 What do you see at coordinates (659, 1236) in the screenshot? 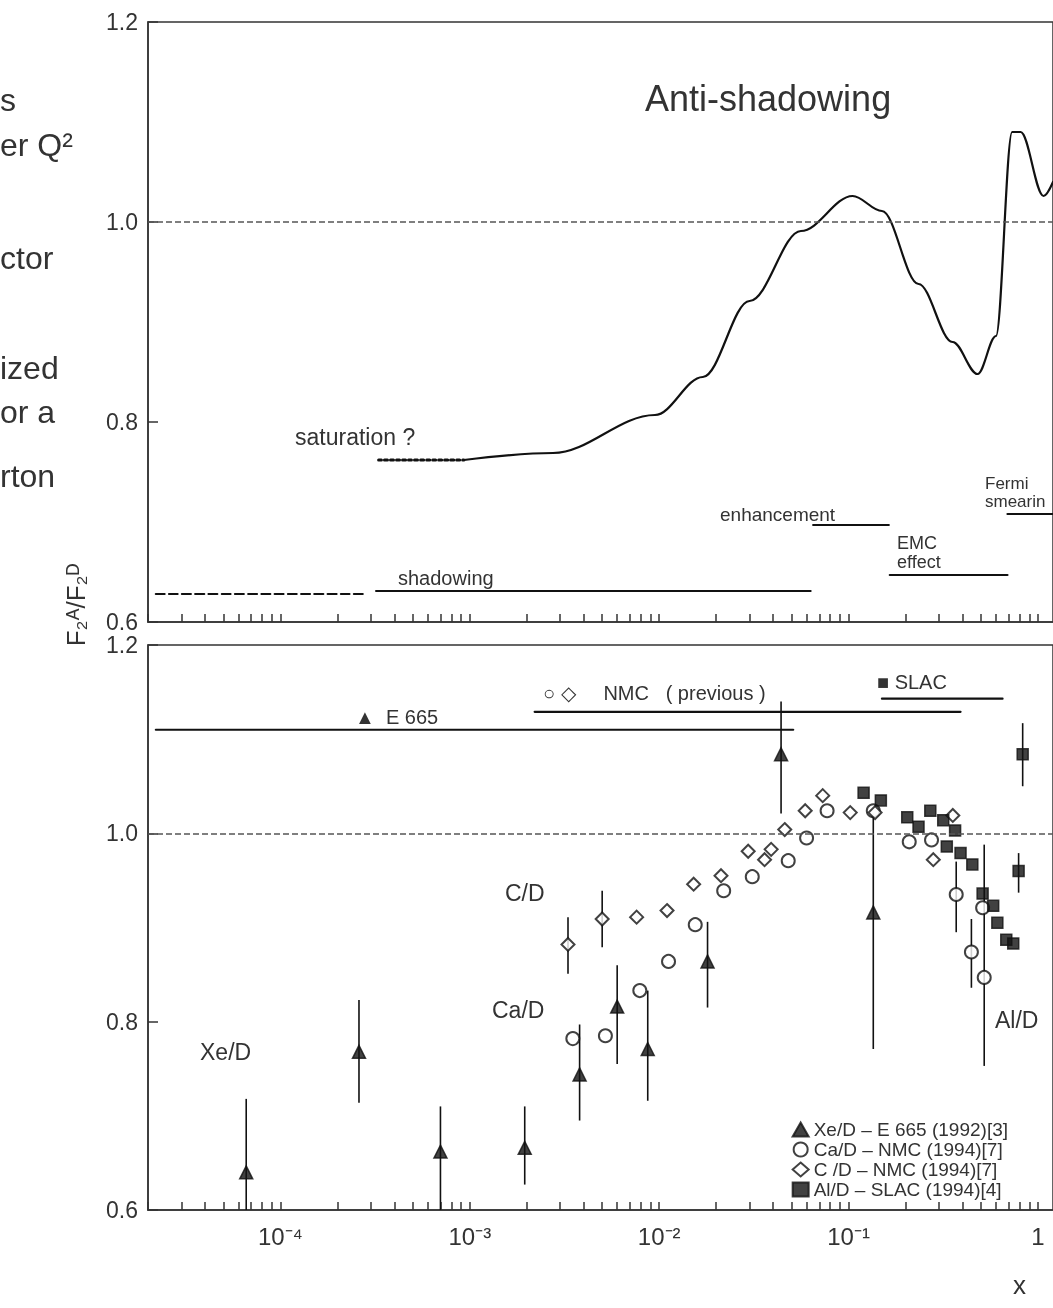
I see `x-tick-label: 10⁻²` at bounding box center [659, 1236].